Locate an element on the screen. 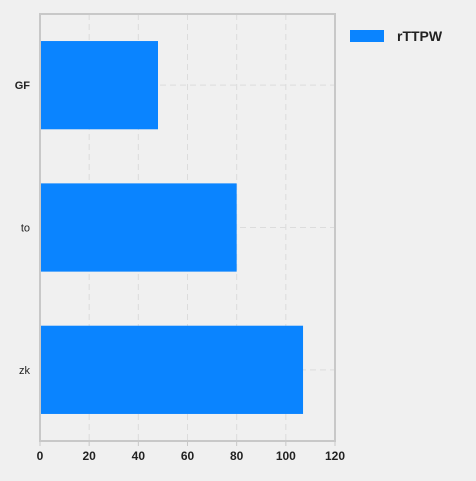 This screenshot has height=481, width=476. y-tick-label: to is located at coordinates (25, 229).